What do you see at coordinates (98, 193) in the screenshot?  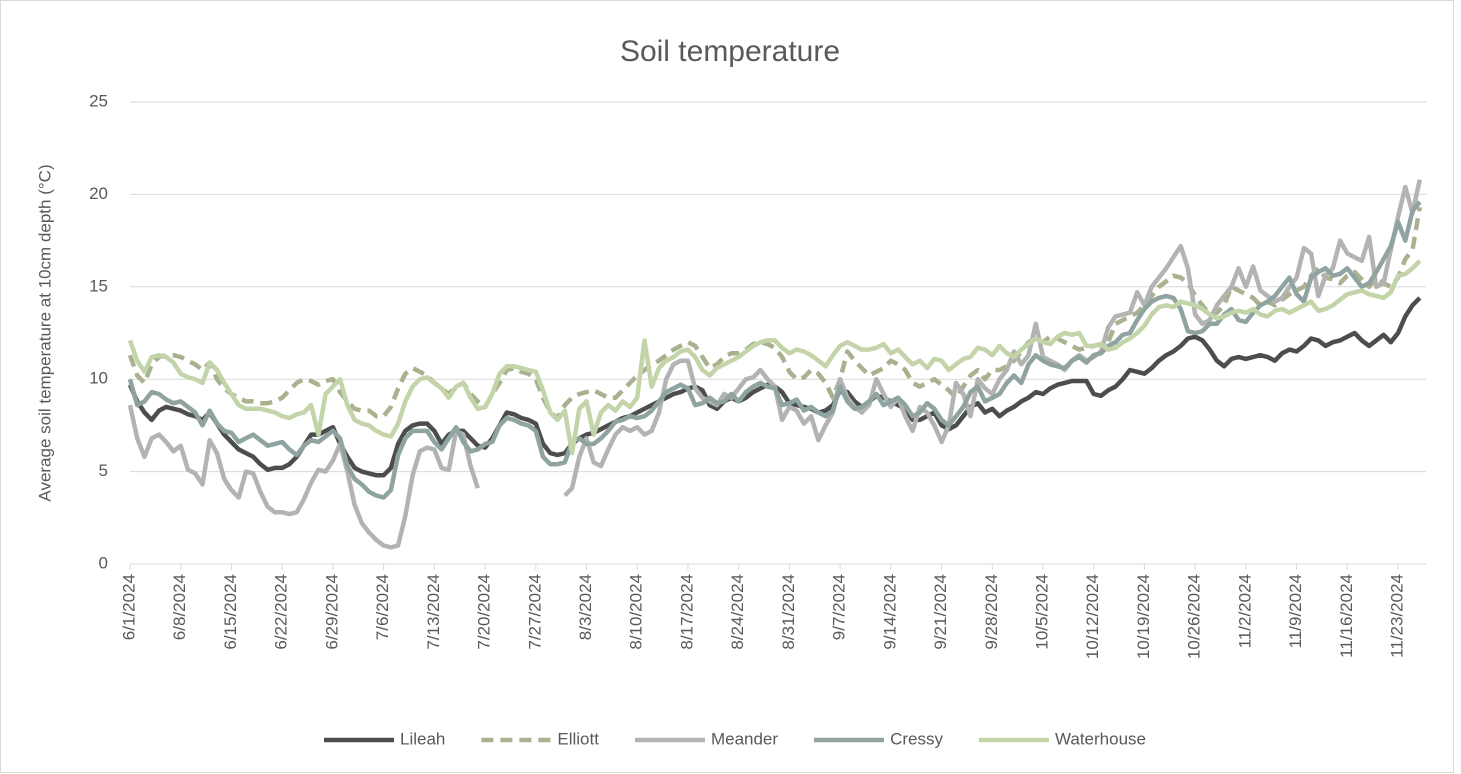 I see `y-tick-label: 20` at bounding box center [98, 193].